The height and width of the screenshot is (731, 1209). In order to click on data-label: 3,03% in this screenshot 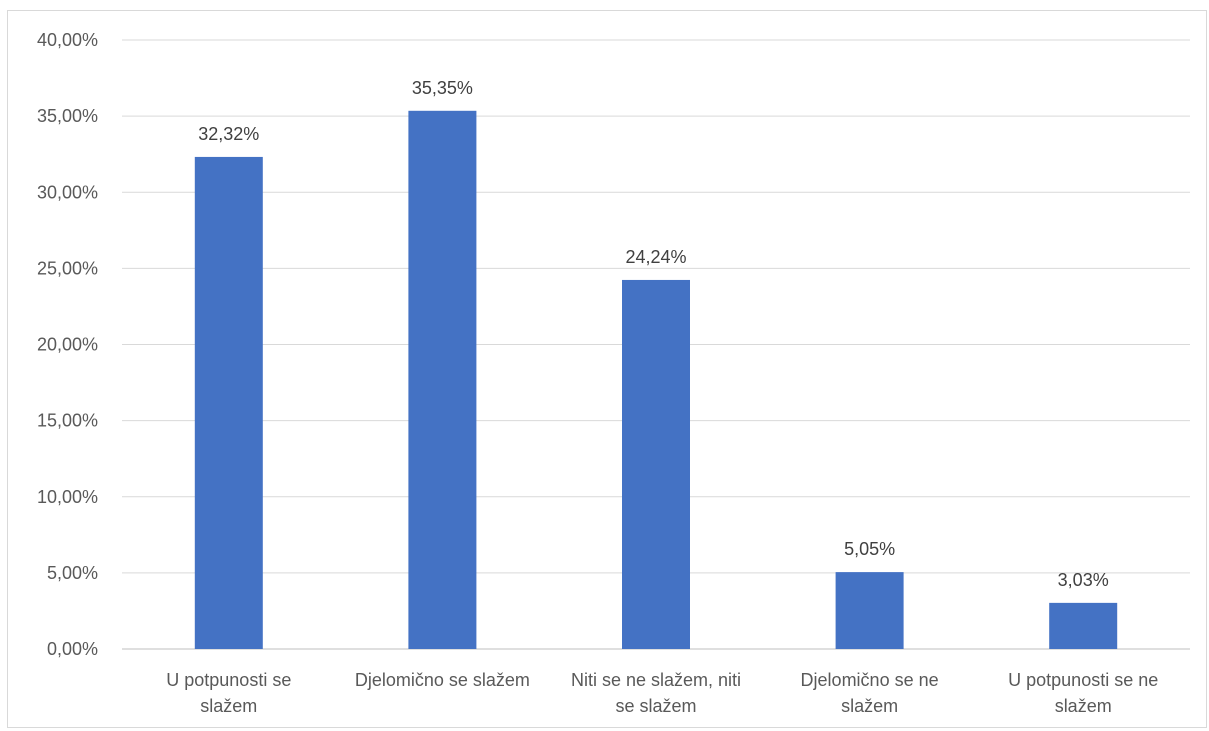, I will do `click(1083, 580)`.